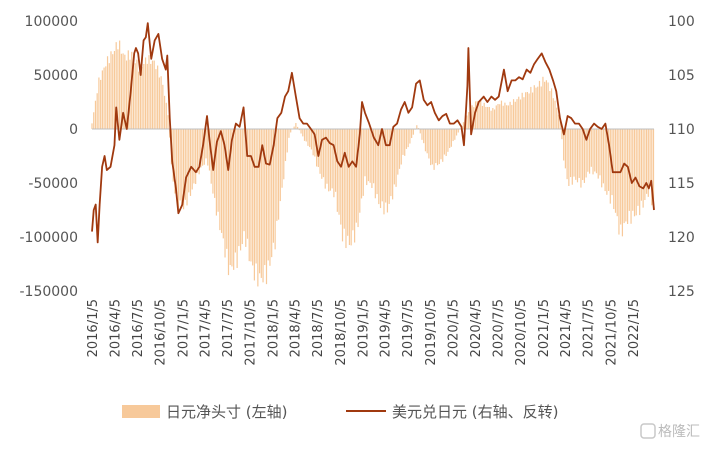  What do you see at coordinates (49, 157) in the screenshot?
I see `left-axis-ticks: 100000 50000 0 -50000 -100000 -150000` at bounding box center [49, 157].